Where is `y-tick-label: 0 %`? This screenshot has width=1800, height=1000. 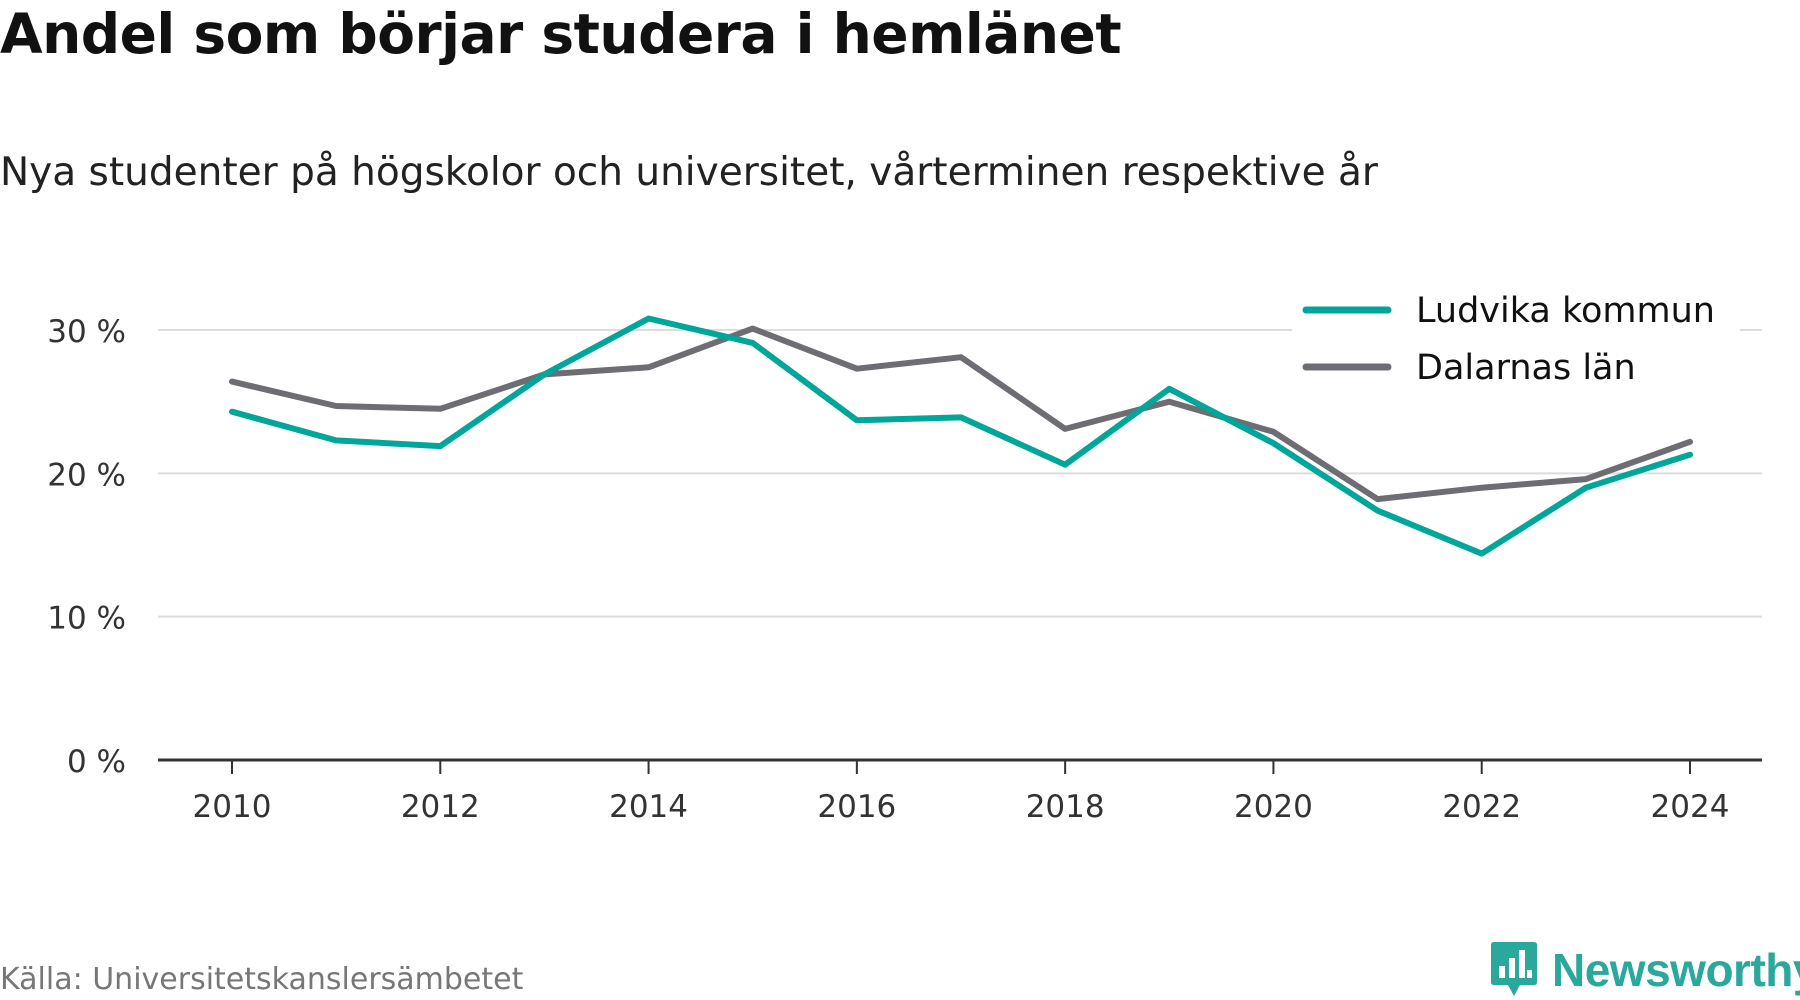
y-tick-label: 0 % is located at coordinates (96, 762).